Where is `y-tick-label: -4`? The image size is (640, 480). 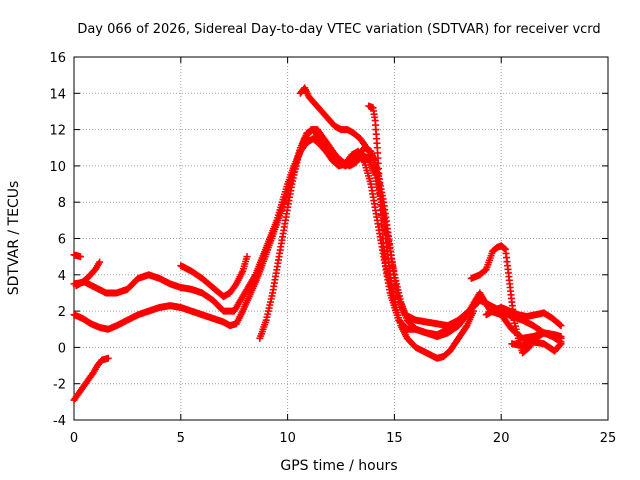
y-tick-label: -4 is located at coordinates (59, 421).